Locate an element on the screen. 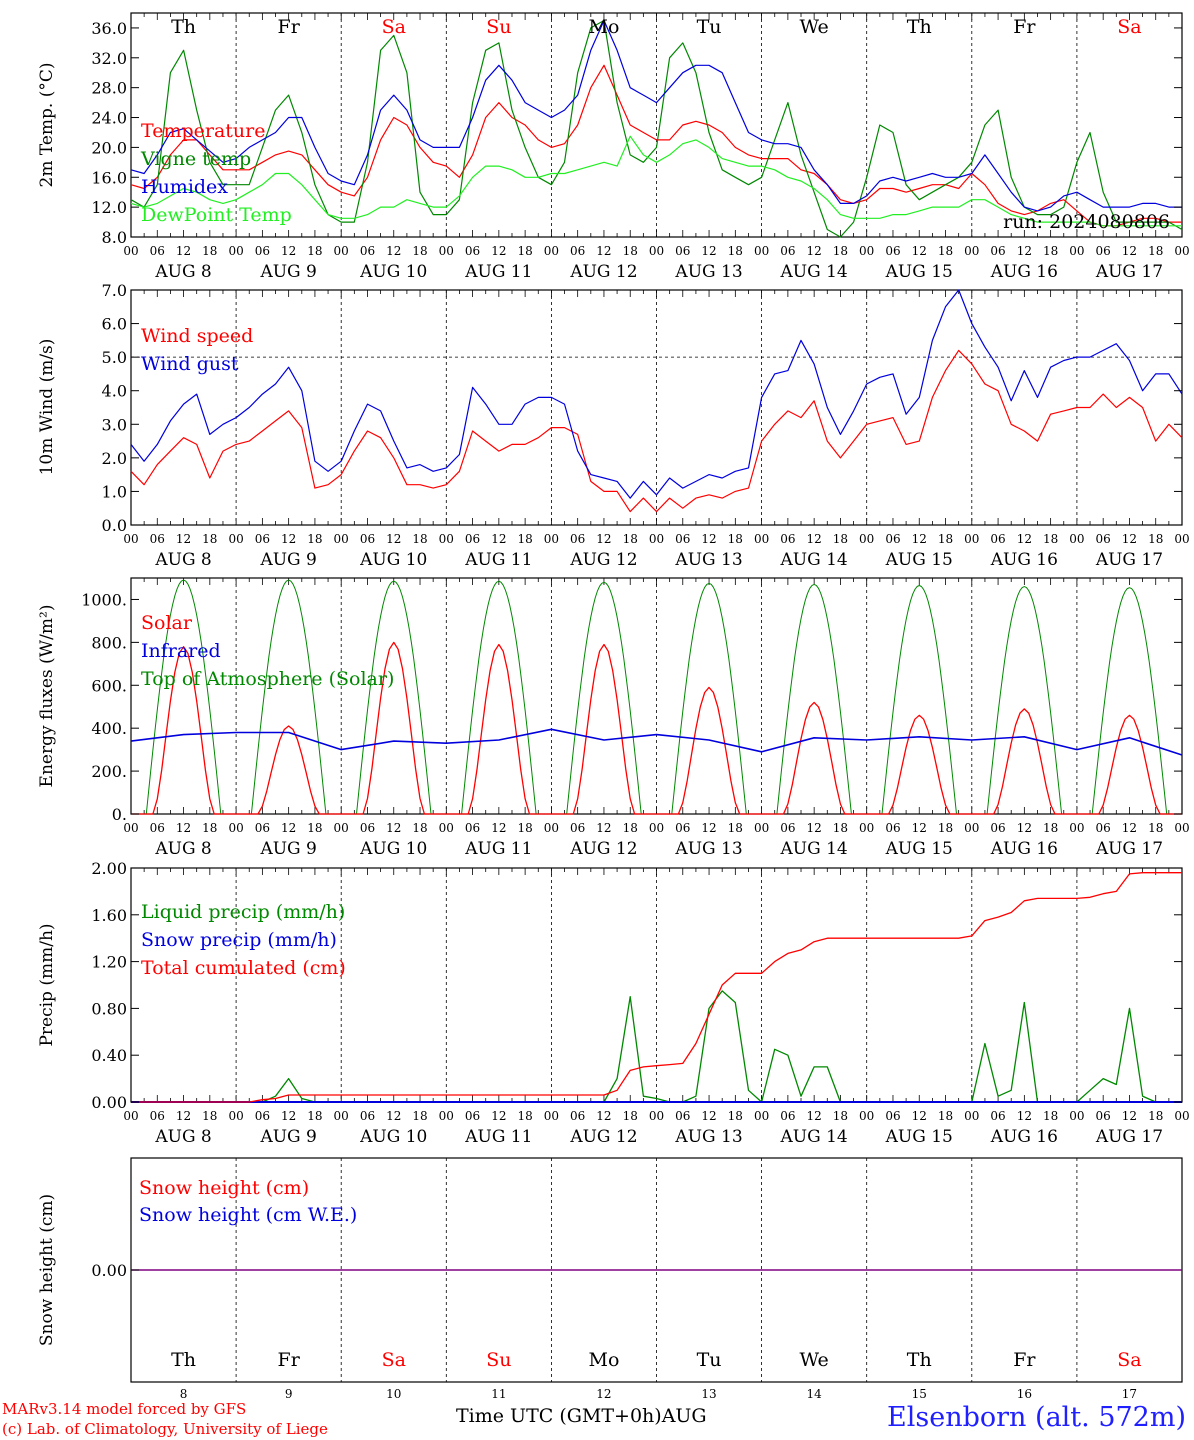  date-label: AUG 10 is located at coordinates (393, 272).